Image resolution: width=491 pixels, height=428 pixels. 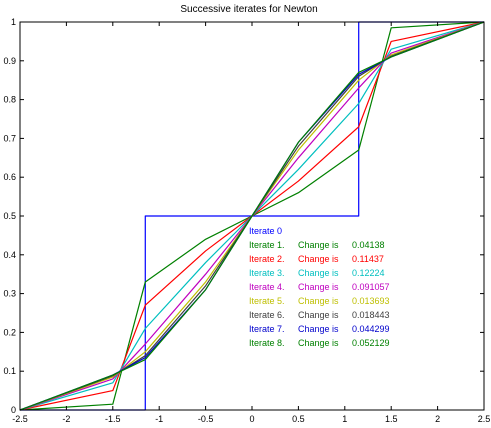 What do you see at coordinates (9, 61) in the screenshot?
I see `y-tick-label-9: 0.9` at bounding box center [9, 61].